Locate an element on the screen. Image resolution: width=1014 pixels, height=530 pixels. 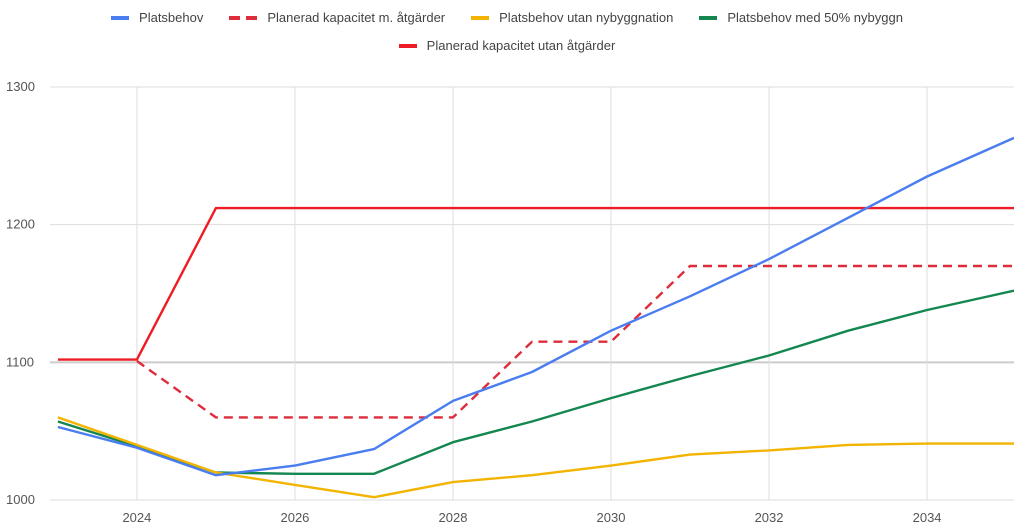
legend-swatch-med-50-nybyggn is located at coordinates (708, 17).